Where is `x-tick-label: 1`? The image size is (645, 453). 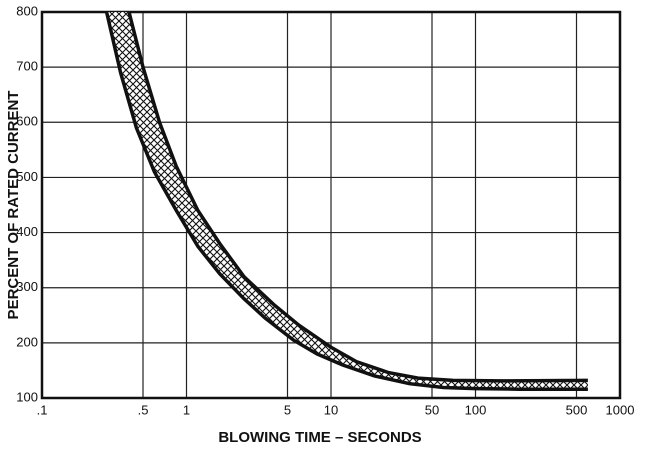 x-tick-label: 1 is located at coordinates (186, 409).